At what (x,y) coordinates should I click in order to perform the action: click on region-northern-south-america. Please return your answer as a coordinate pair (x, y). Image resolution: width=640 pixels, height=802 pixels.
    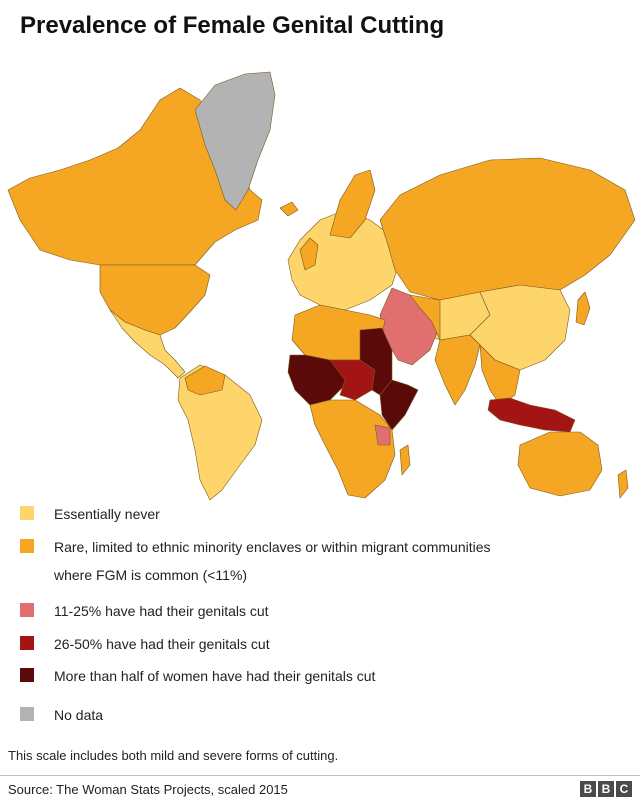
    Looking at the image, I should click on (205, 380).